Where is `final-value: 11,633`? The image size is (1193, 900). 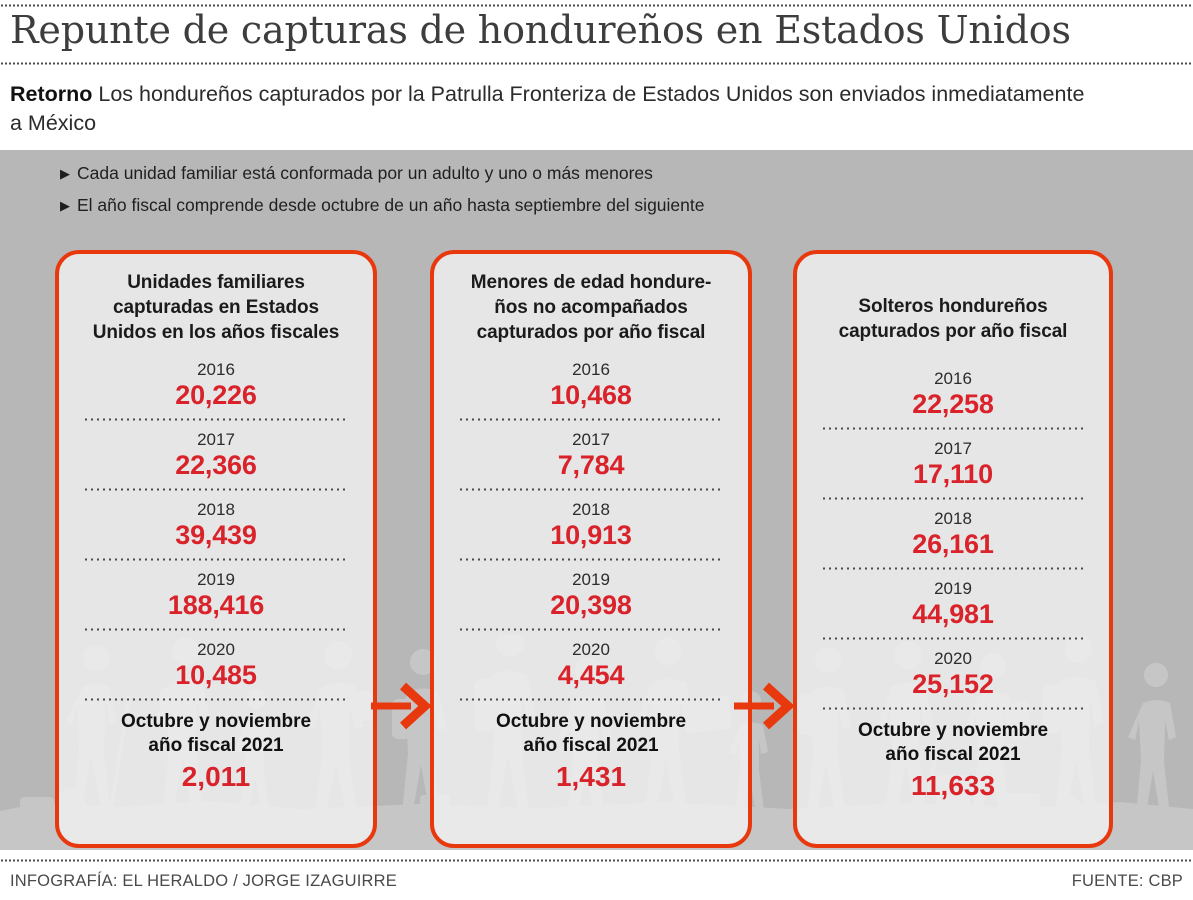 final-value: 11,633 is located at coordinates (953, 785).